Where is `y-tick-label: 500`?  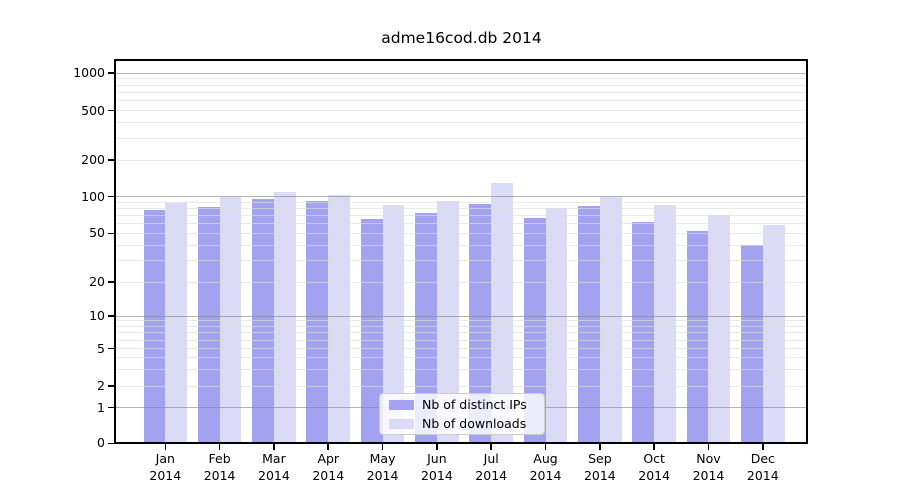
y-tick-label: 500 is located at coordinates (93, 110).